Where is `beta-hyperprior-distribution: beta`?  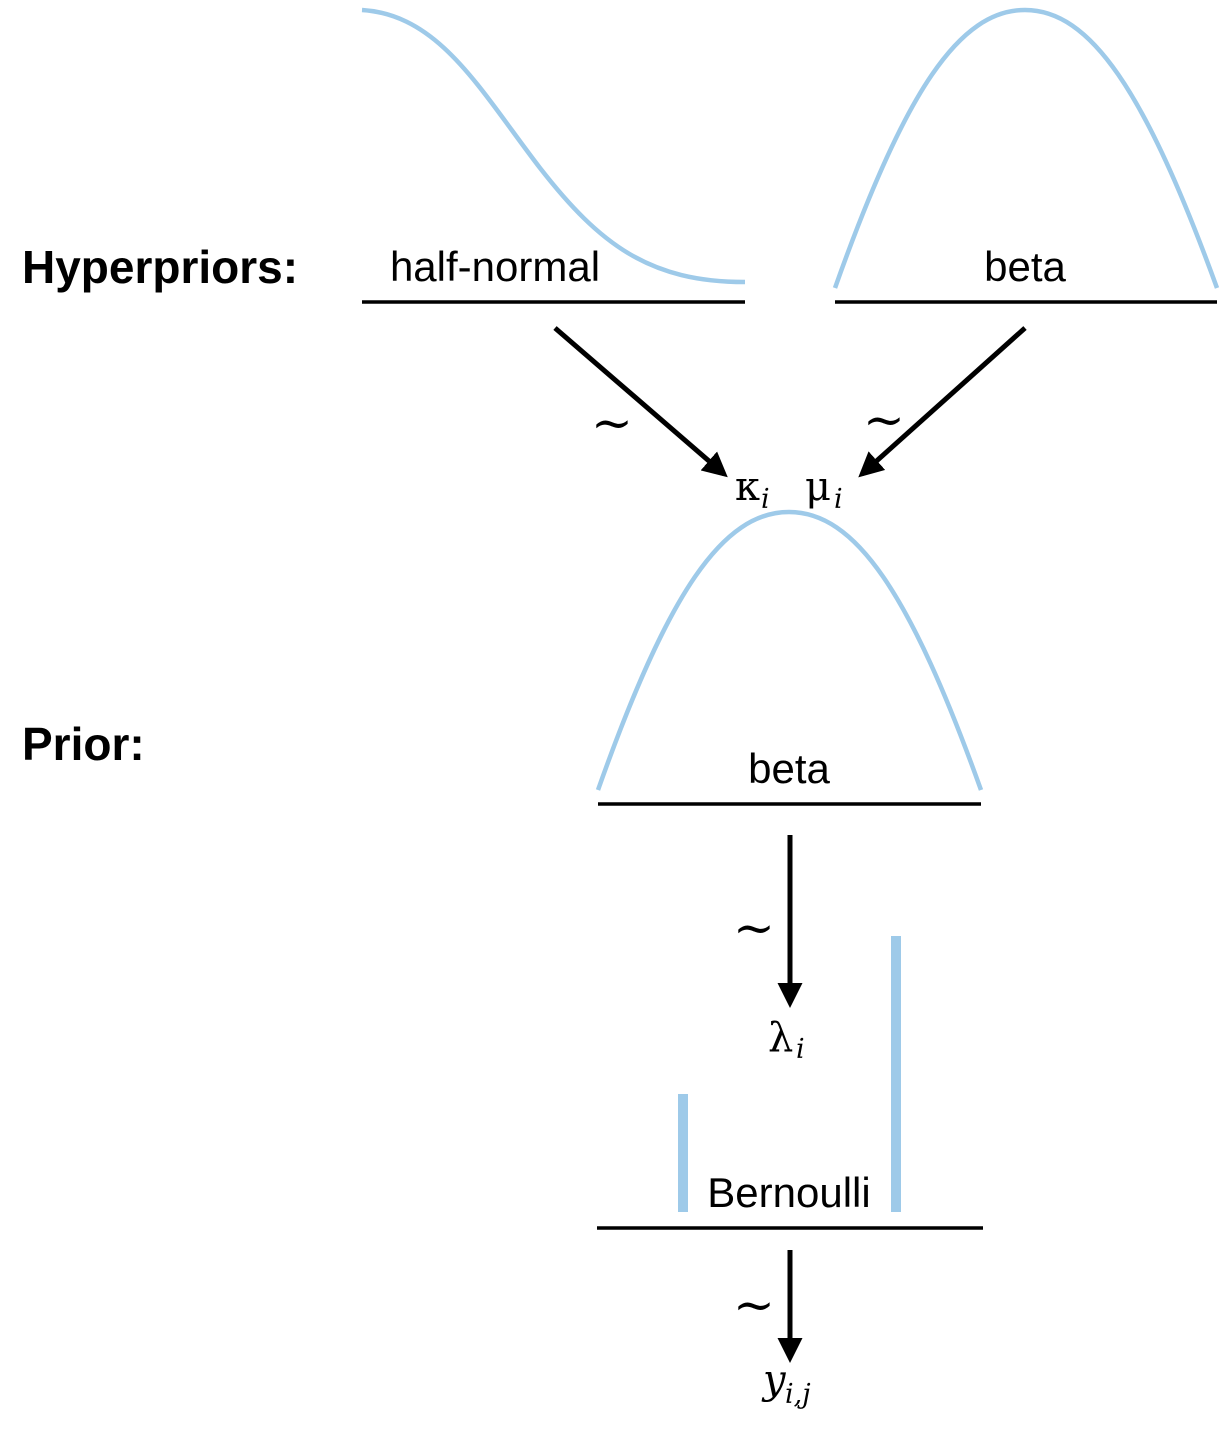 beta-hyperprior-distribution: beta is located at coordinates (1026, 155).